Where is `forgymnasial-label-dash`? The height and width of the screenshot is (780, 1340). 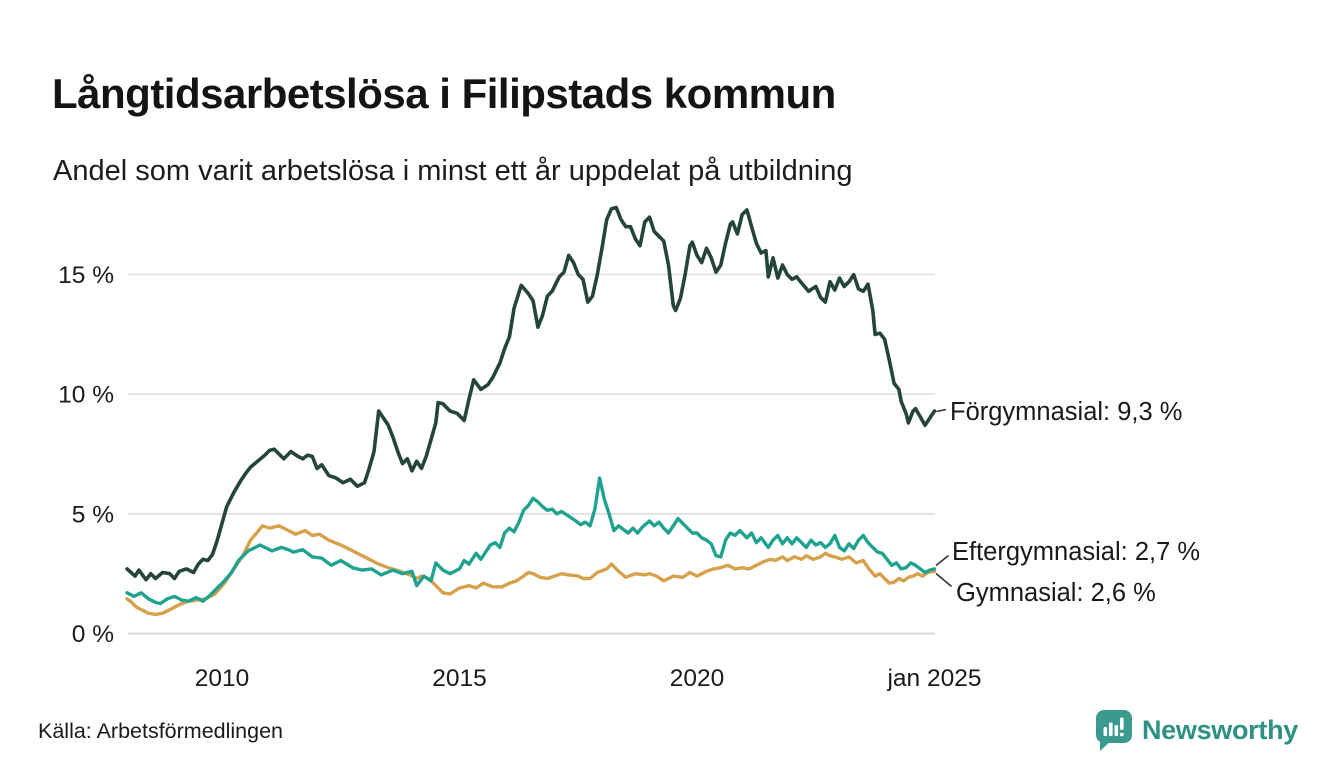
forgymnasial-label-dash is located at coordinates (941, 410).